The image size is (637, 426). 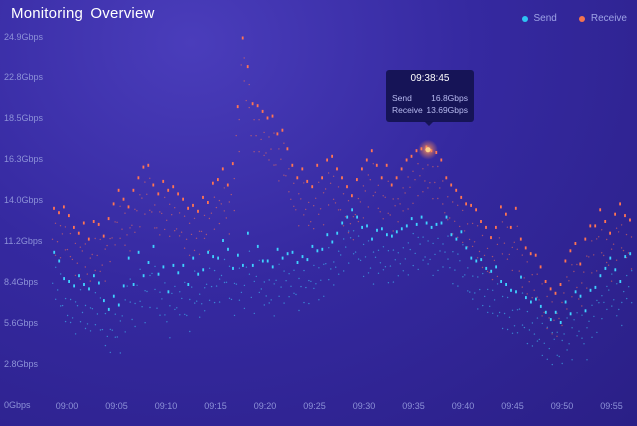 I want to click on highlight-dot, so click(x=428, y=150).